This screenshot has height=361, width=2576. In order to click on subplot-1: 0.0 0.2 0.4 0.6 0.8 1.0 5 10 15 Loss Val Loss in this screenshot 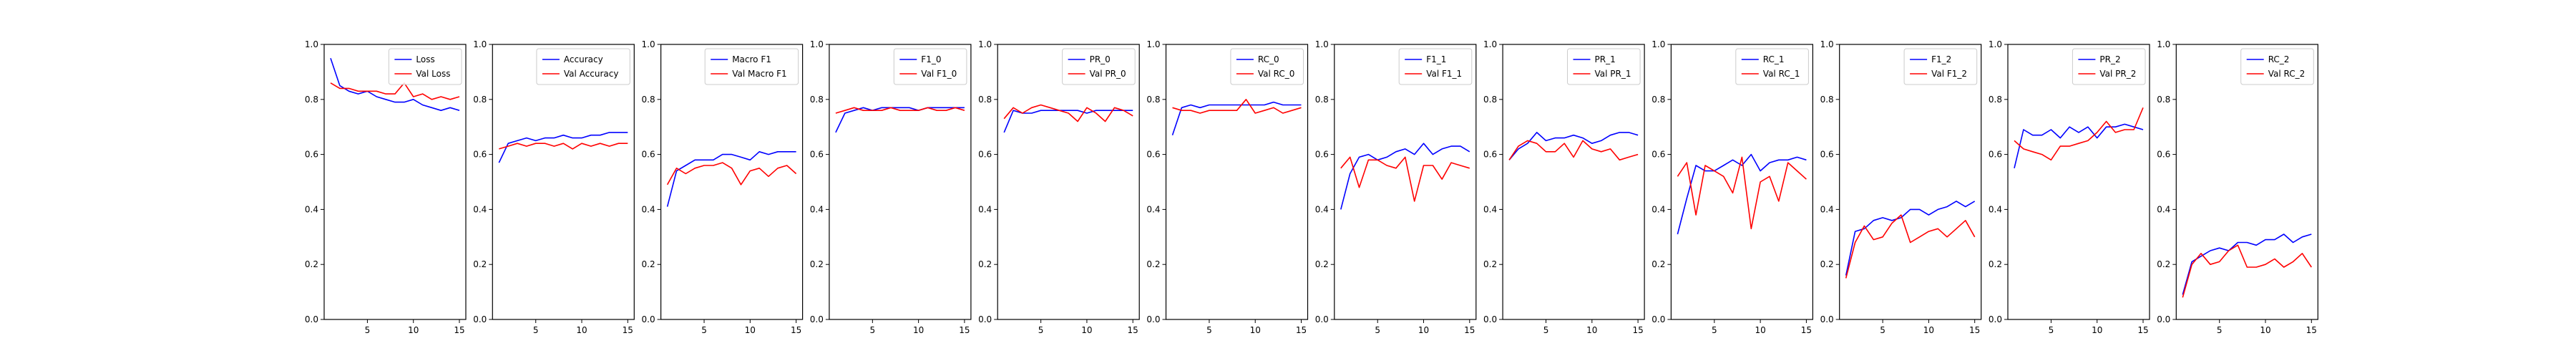, I will do `click(386, 187)`.